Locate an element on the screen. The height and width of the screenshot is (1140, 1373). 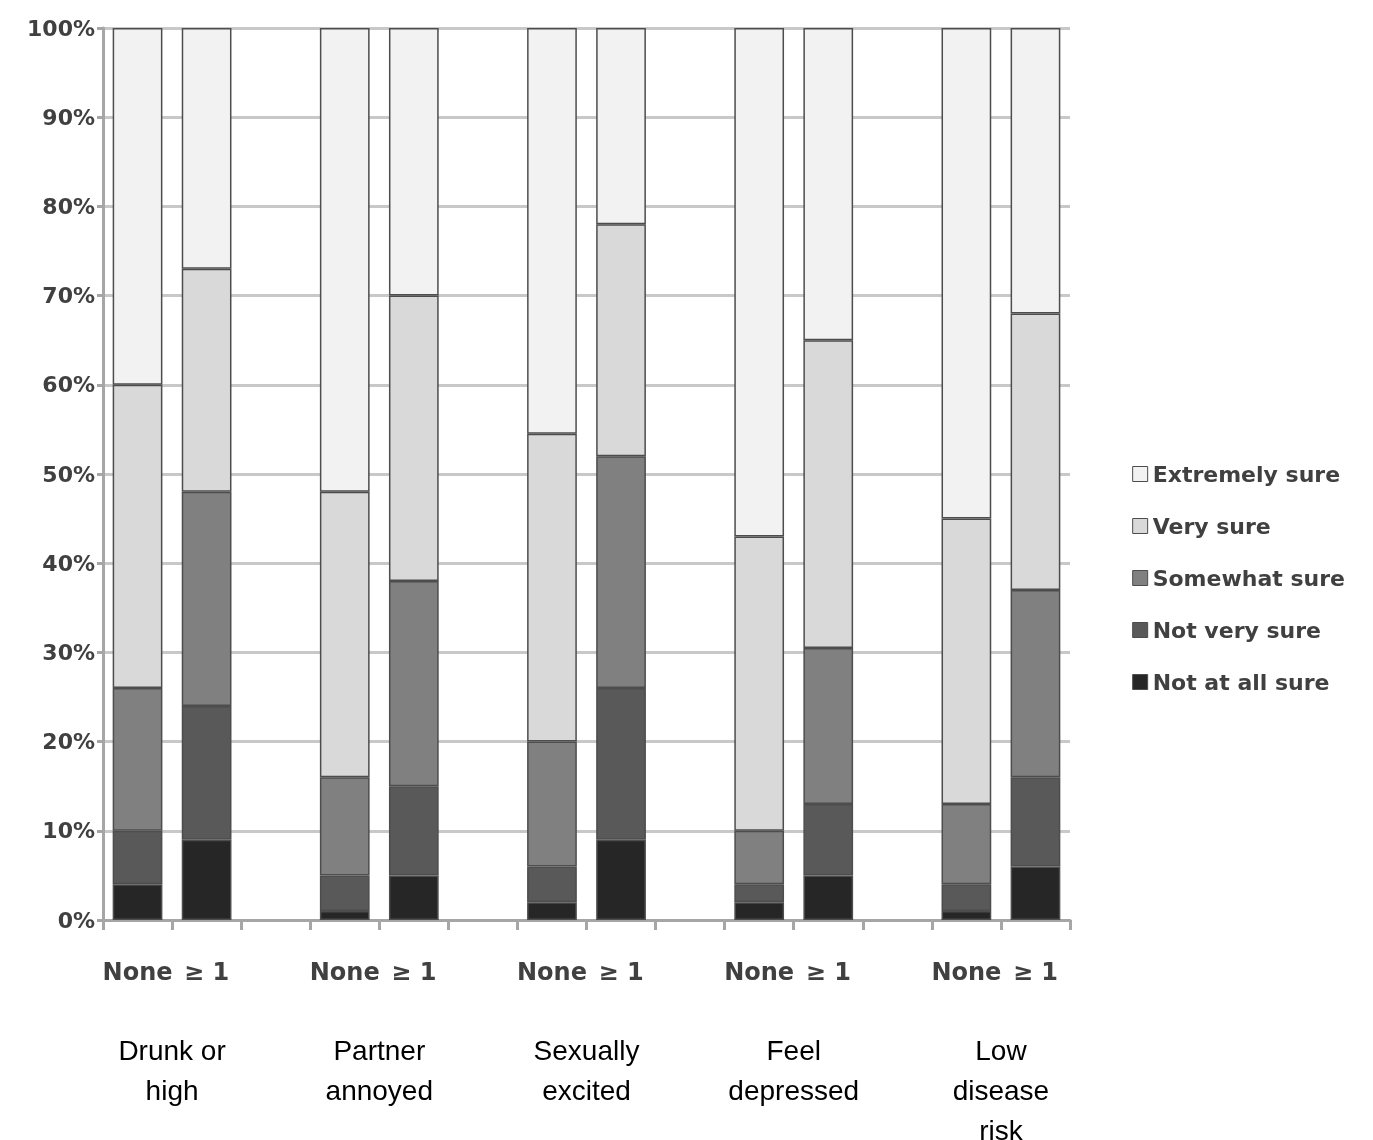
text: Sexually excited is located at coordinates (586, 1070).